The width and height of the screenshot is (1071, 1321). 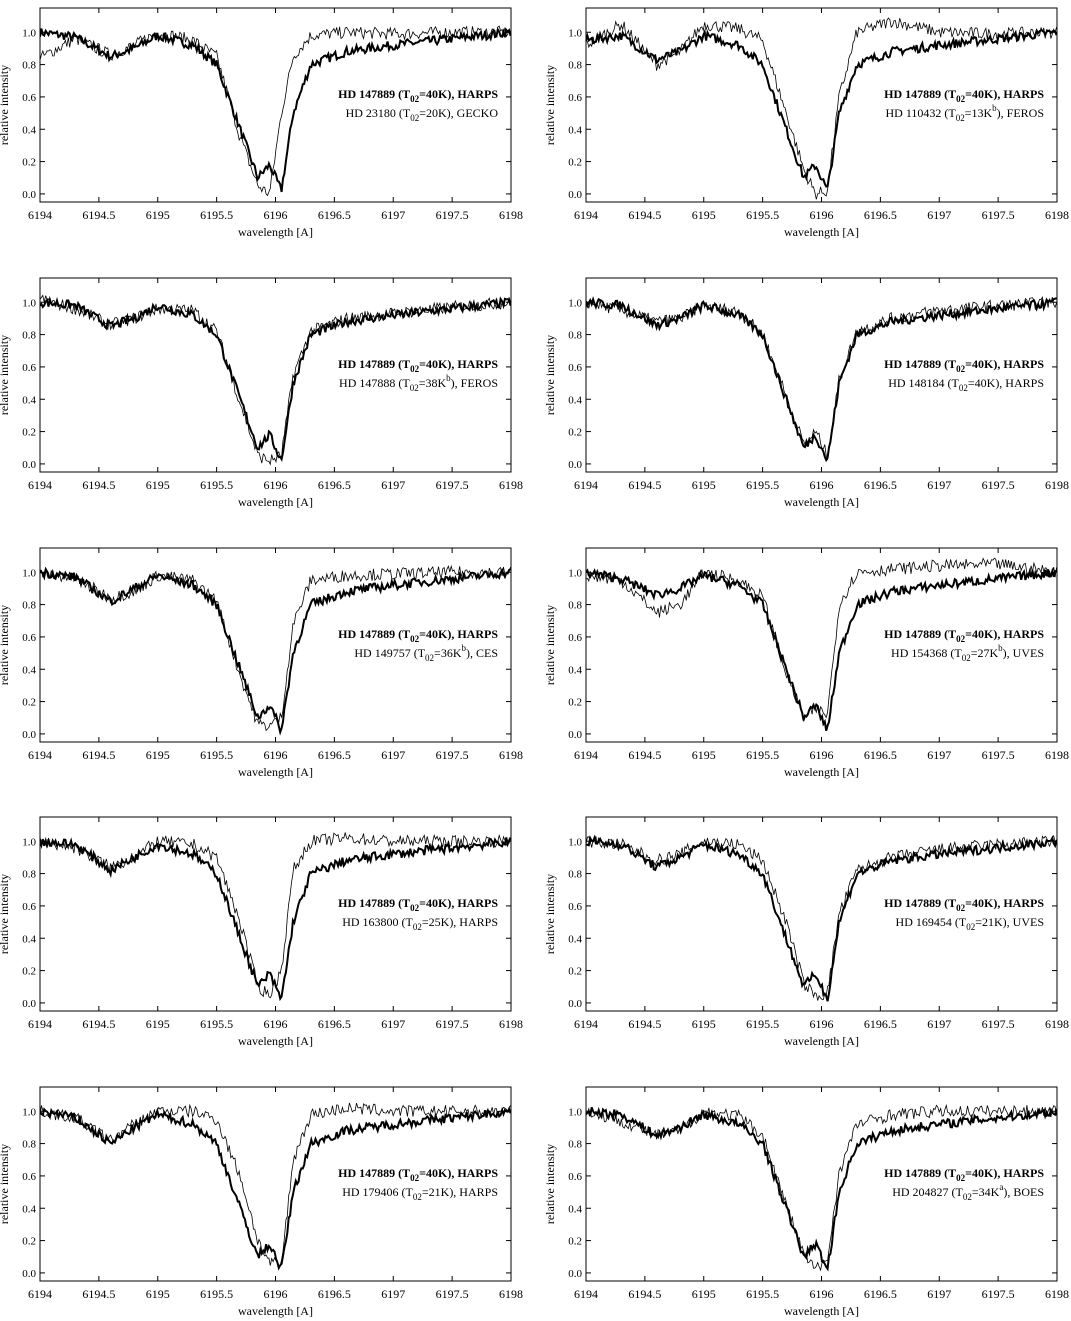 I want to click on legend-entry-comparison: HD 147888 (T02=38Kb), FEROS, so click(x=418, y=383).